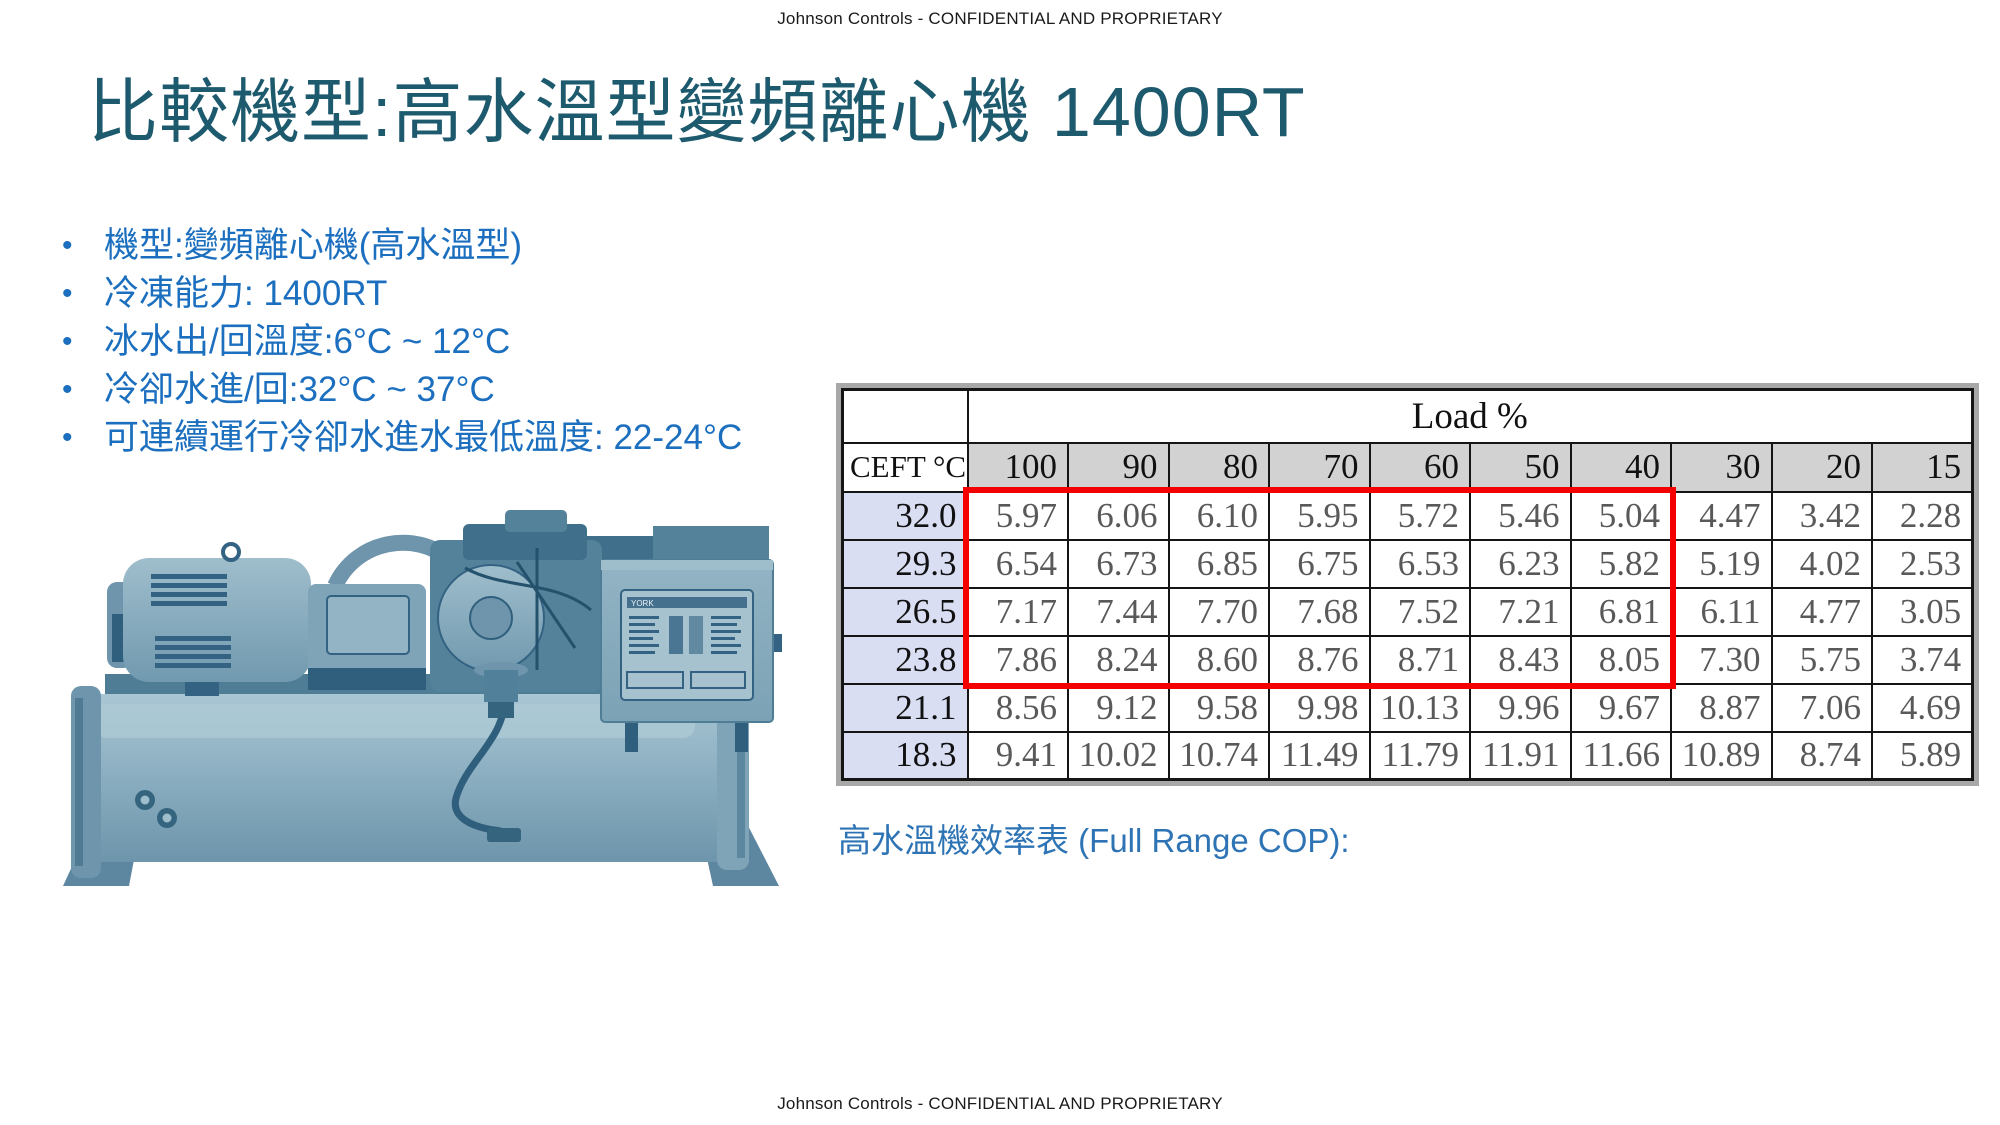 The width and height of the screenshot is (2000, 1125). I want to click on cop-value-cell: 5.82, so click(1620, 563).